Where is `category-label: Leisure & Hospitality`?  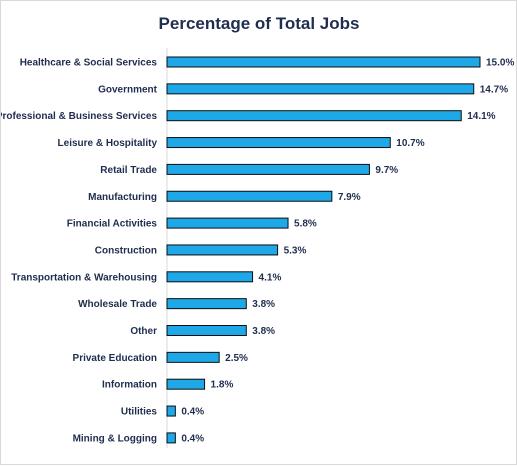
category-label: Leisure & Hospitality is located at coordinates (108, 143).